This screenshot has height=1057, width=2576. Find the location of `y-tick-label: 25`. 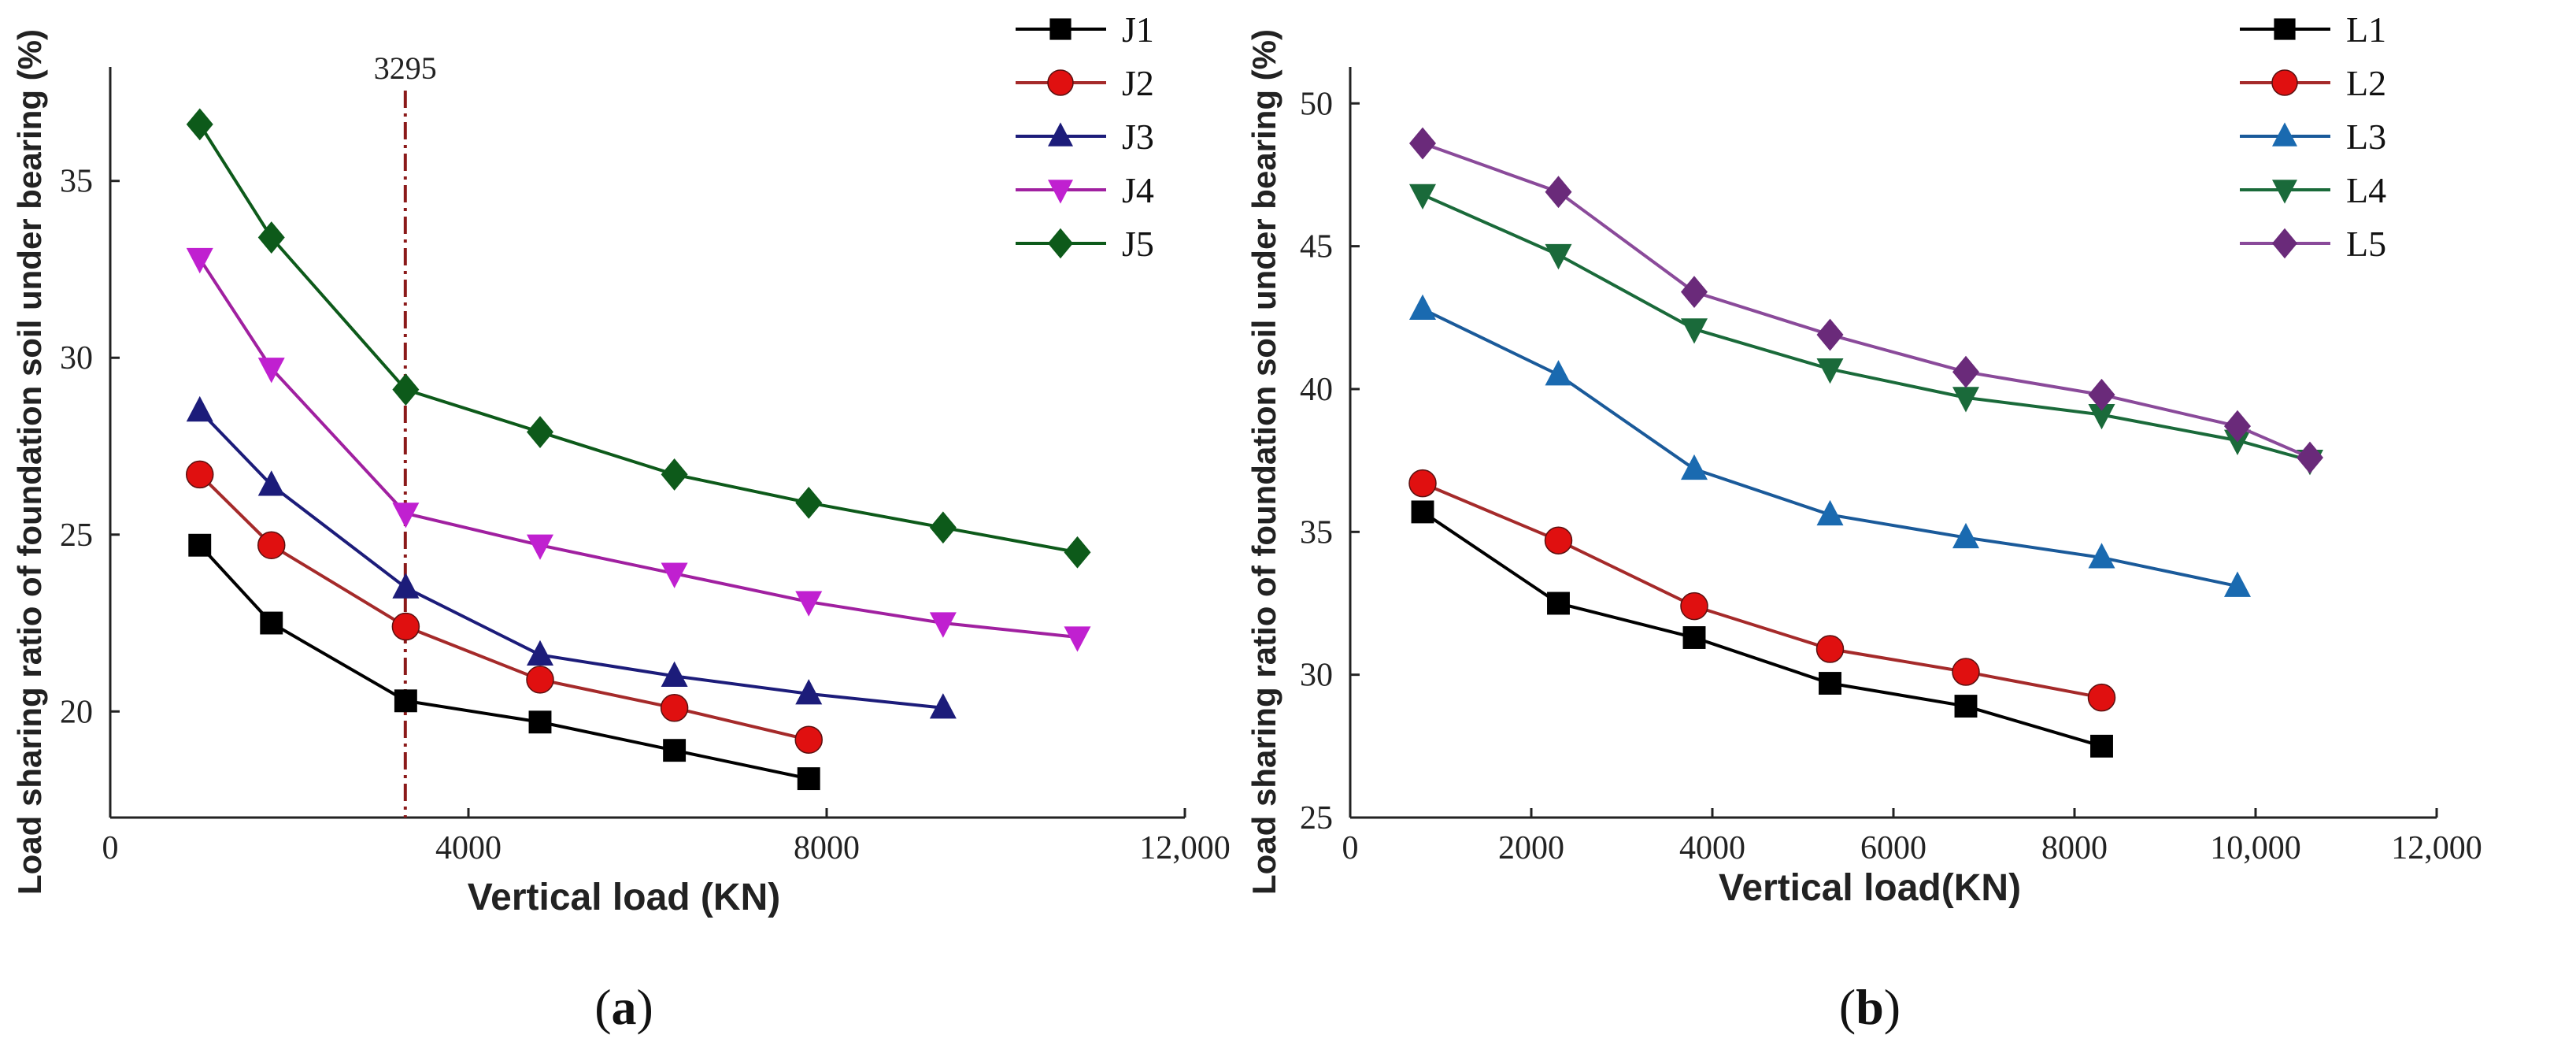

y-tick-label: 25 is located at coordinates (1316, 818).